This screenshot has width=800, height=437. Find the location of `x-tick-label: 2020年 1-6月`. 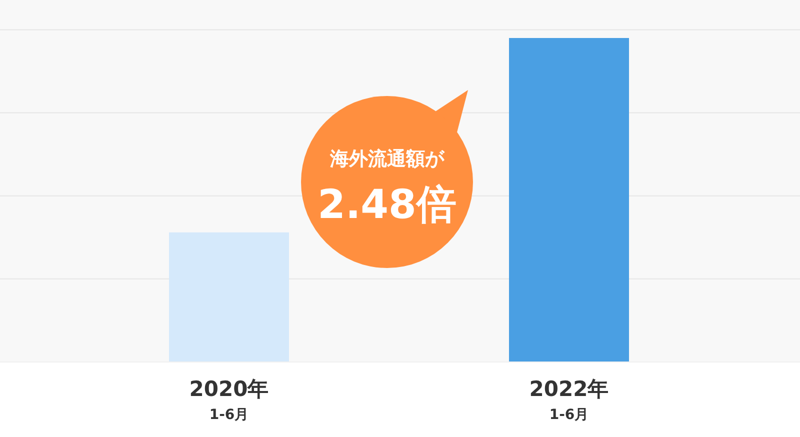

x-tick-label: 2020年 1-6月 is located at coordinates (229, 400).